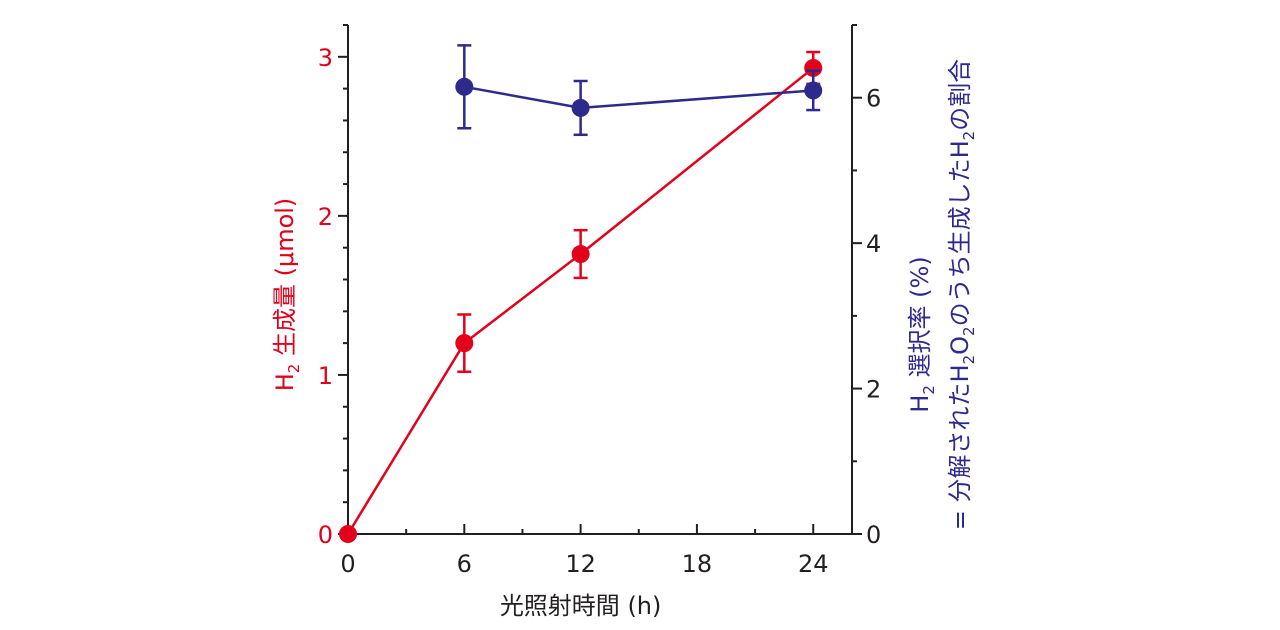  Describe the element at coordinates (580, 564) in the screenshot. I see `x-tick-label: 12` at that location.